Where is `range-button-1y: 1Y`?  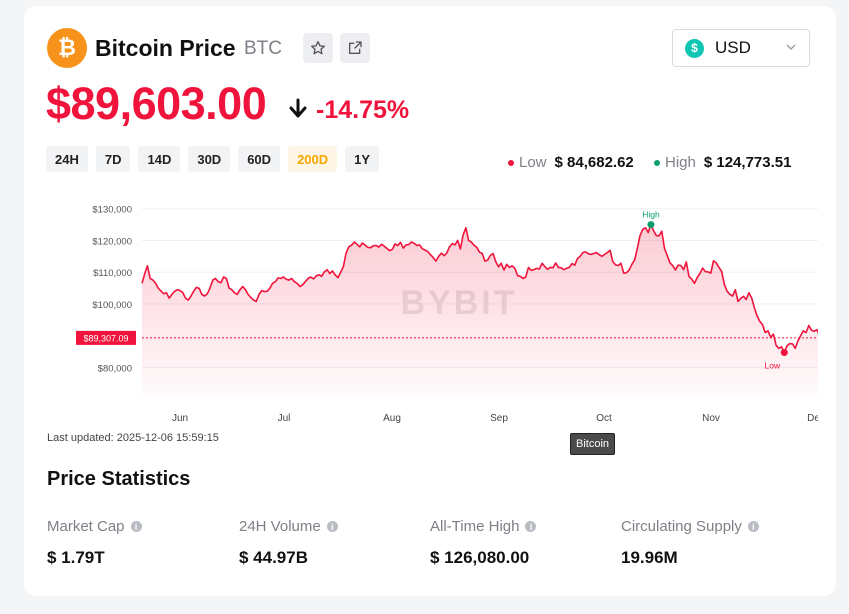 range-button-1y: 1Y is located at coordinates (362, 159).